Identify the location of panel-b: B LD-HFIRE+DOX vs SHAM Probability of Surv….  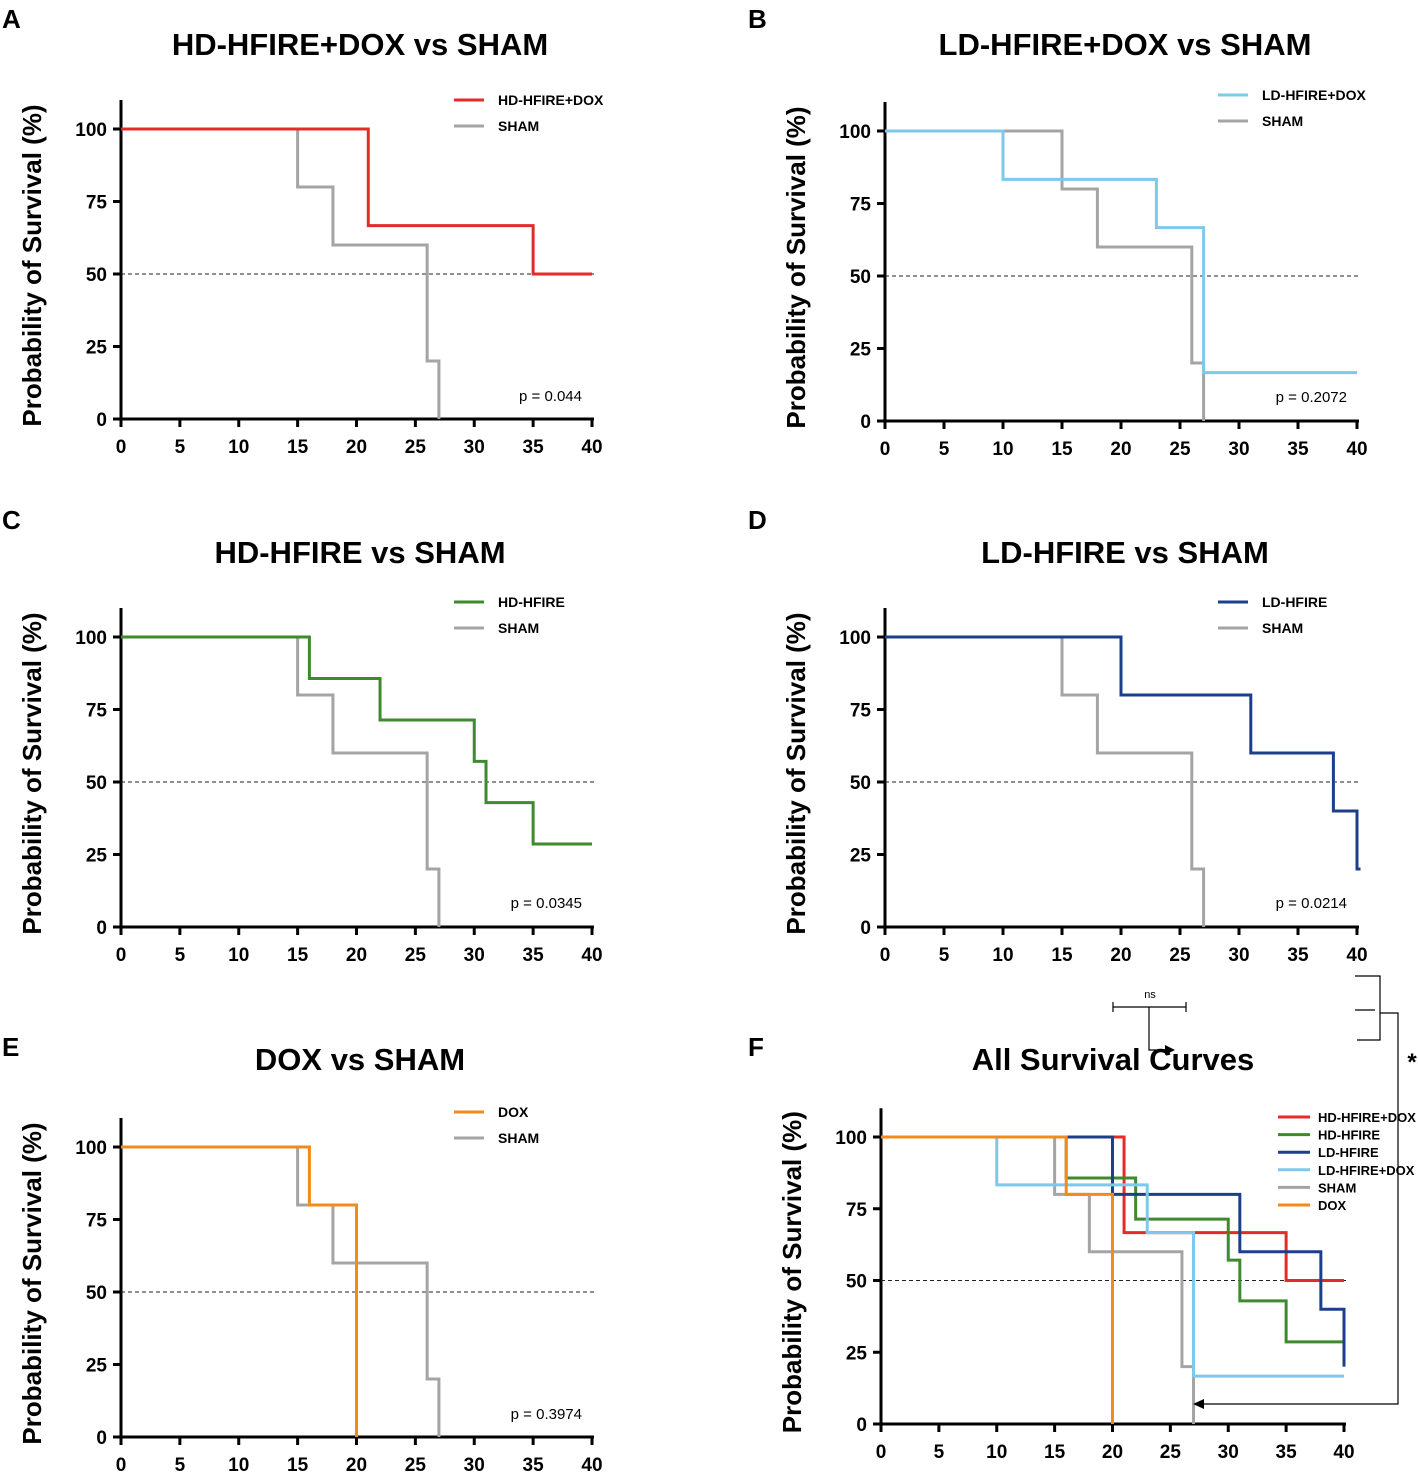
(1058, 232).